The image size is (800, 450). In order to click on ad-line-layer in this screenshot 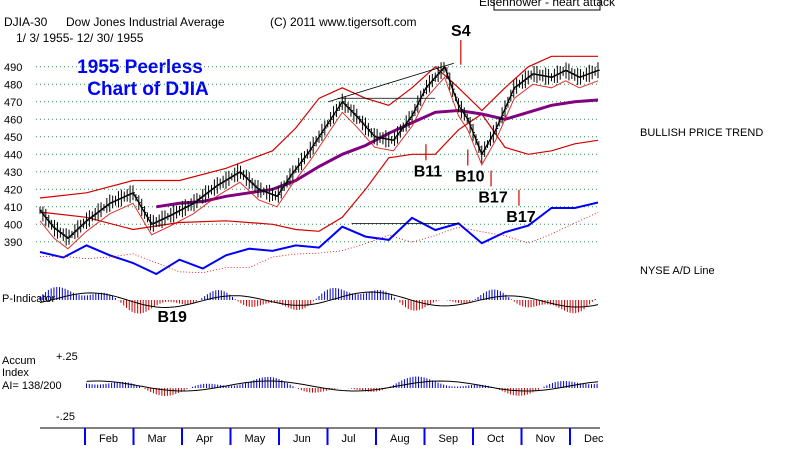, I will do `click(319, 238)`.